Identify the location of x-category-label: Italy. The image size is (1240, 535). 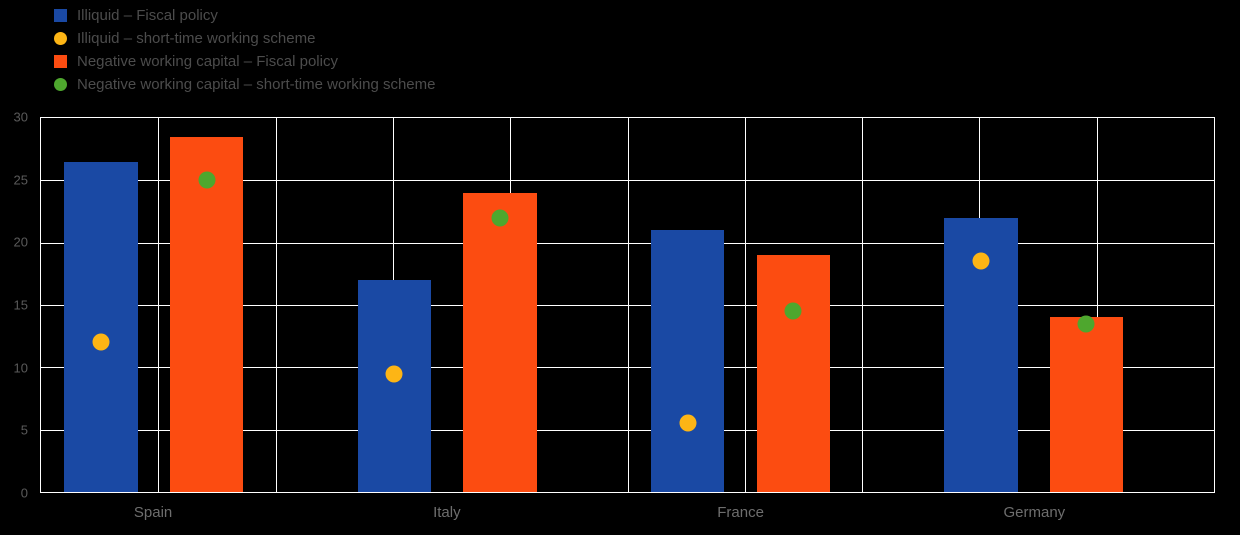
(447, 512).